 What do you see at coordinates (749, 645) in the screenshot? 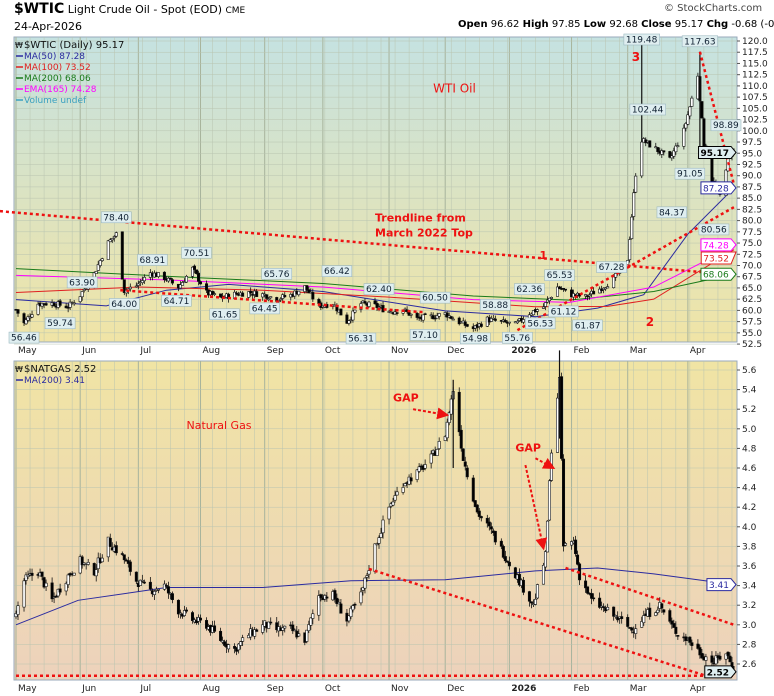
I see `y-tick-label: 2.8` at bounding box center [749, 645].